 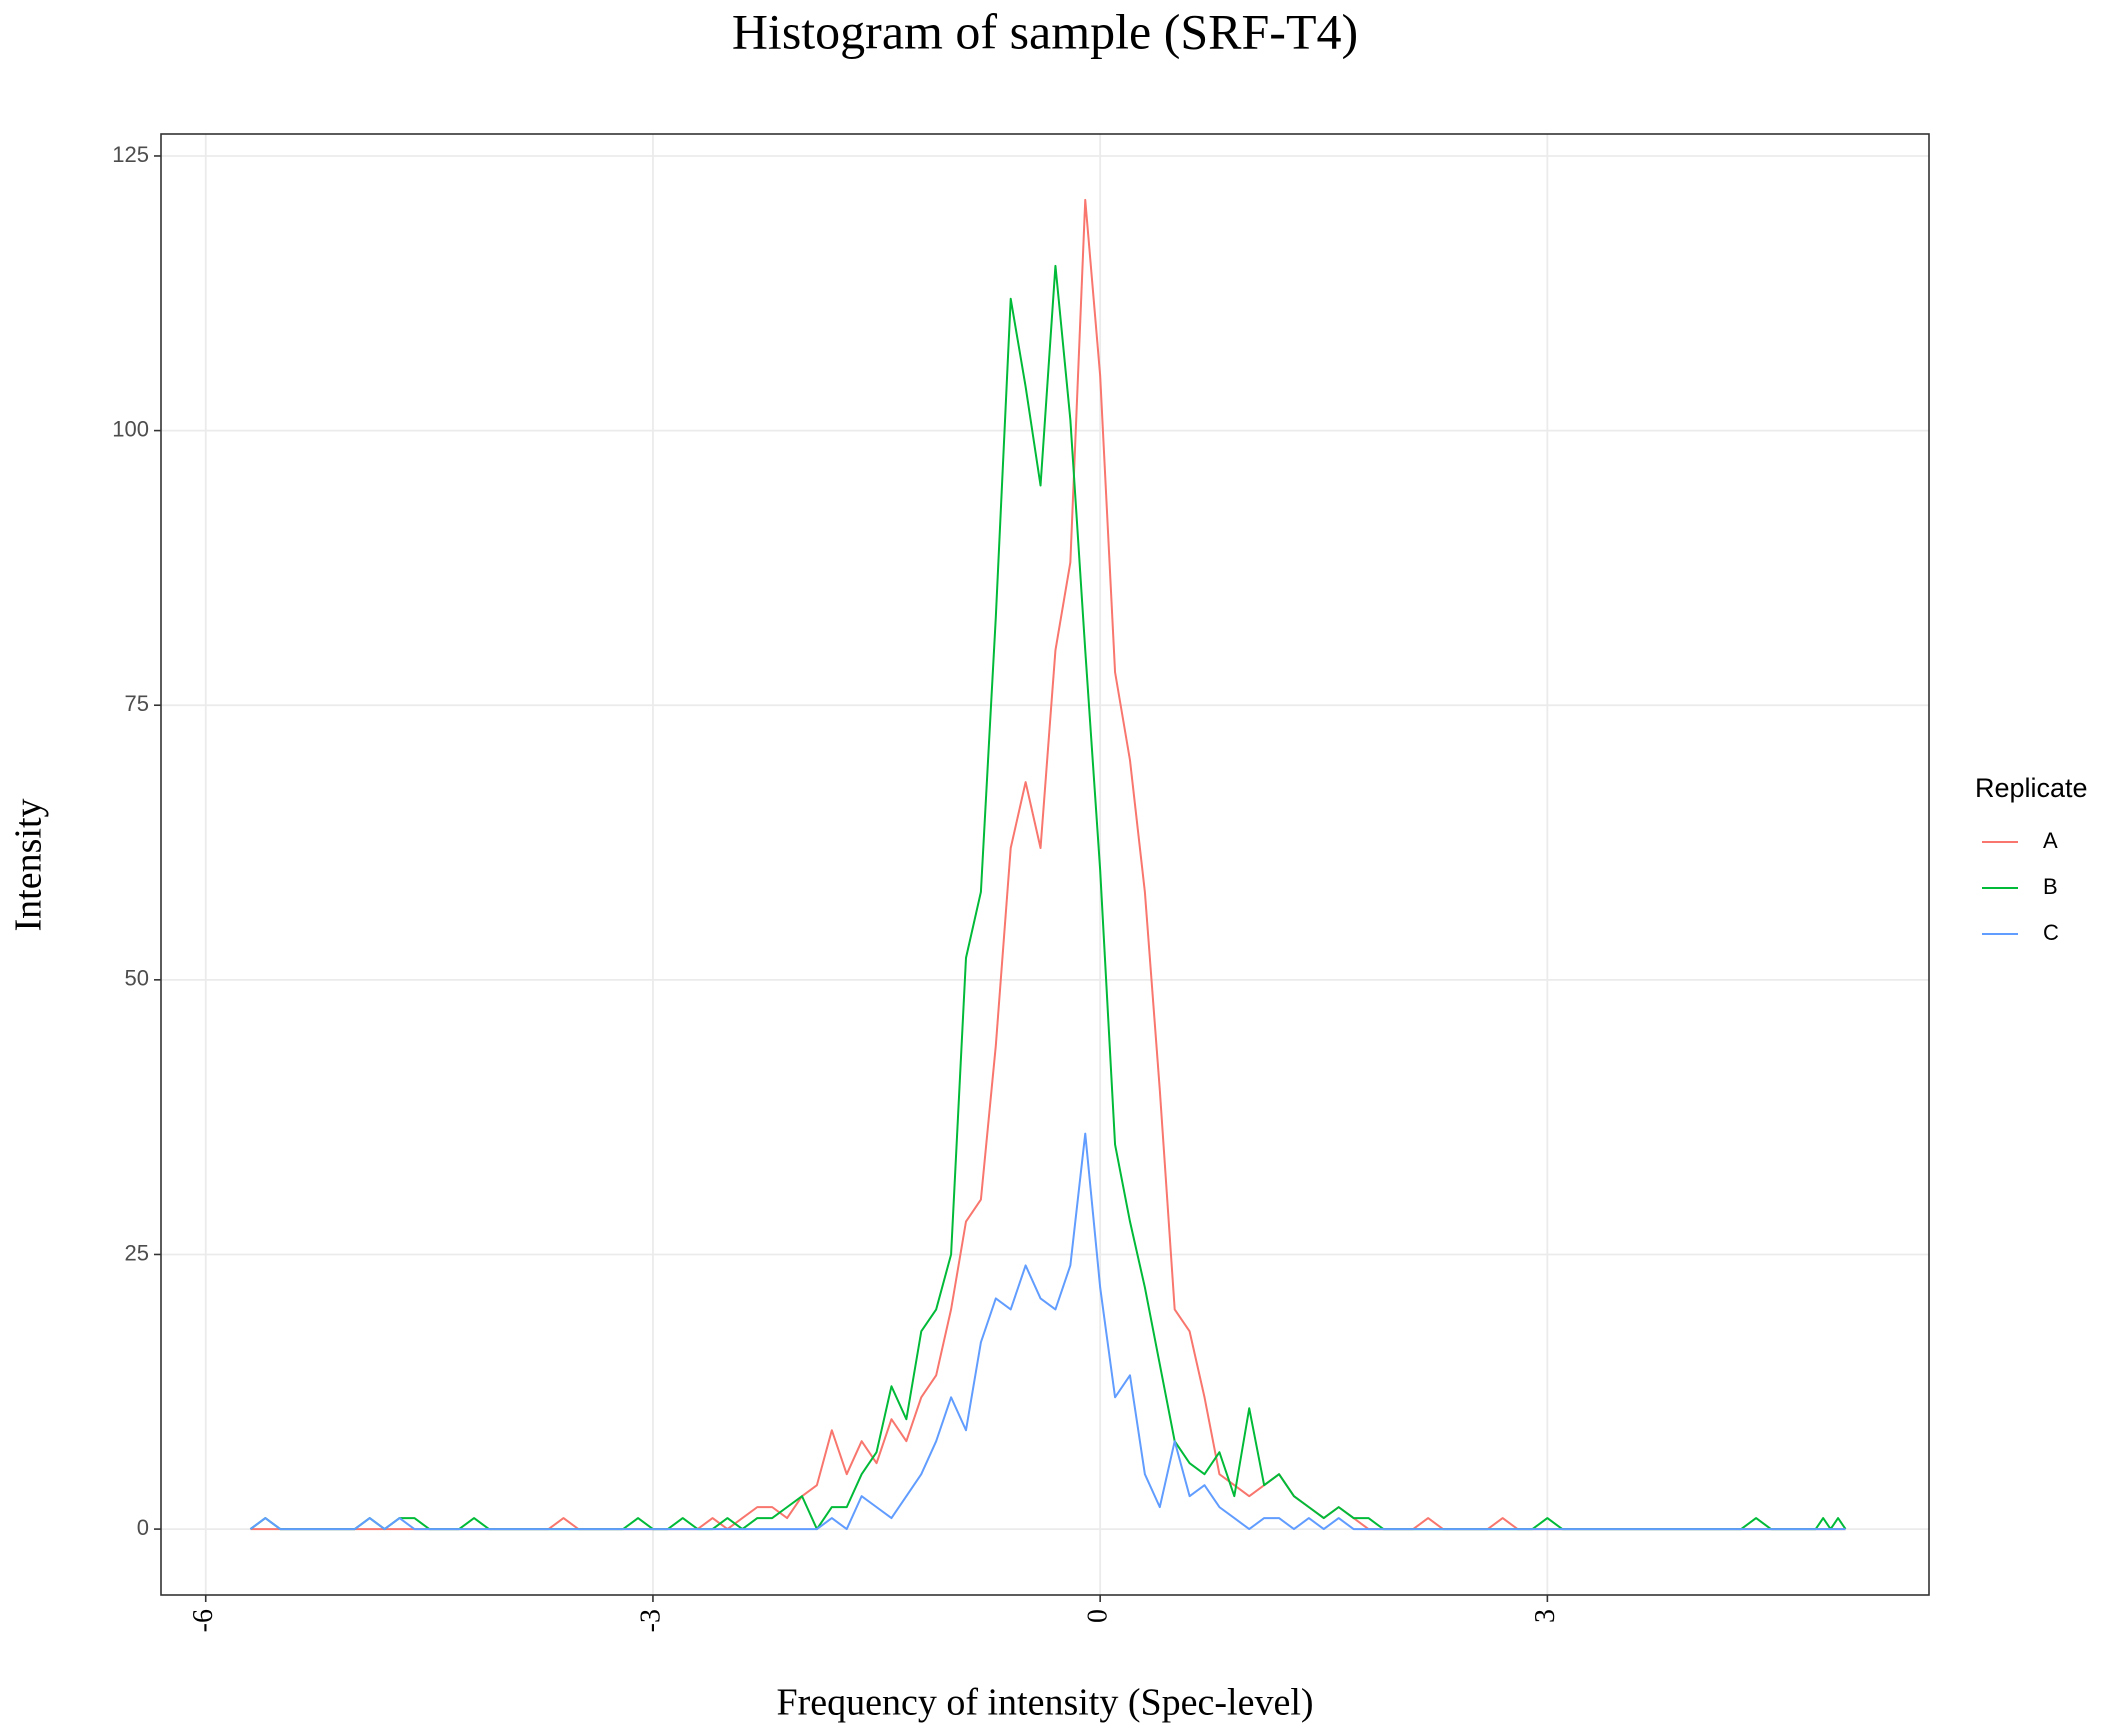 What do you see at coordinates (1045, 31) in the screenshot?
I see `chart-title: Histogram of sample (SRF-T4)` at bounding box center [1045, 31].